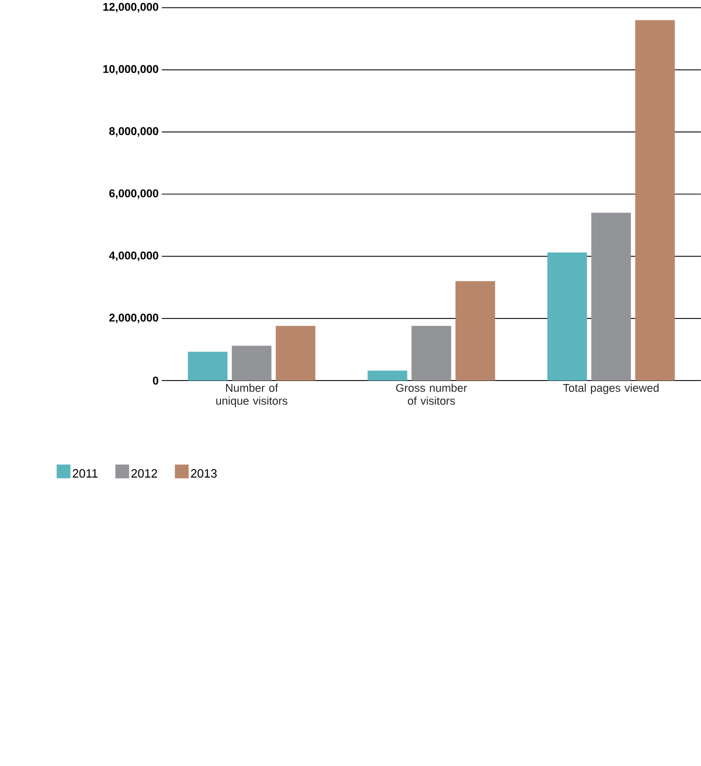 This screenshot has height=766, width=701. I want to click on y-tick-label: 4,000,000, so click(133, 257).